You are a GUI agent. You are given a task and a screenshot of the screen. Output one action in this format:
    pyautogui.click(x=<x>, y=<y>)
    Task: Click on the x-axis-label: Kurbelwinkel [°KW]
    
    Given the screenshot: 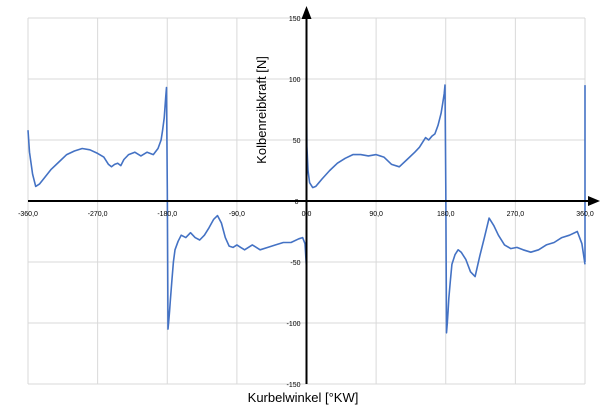 What is the action you would take?
    pyautogui.click(x=303, y=397)
    